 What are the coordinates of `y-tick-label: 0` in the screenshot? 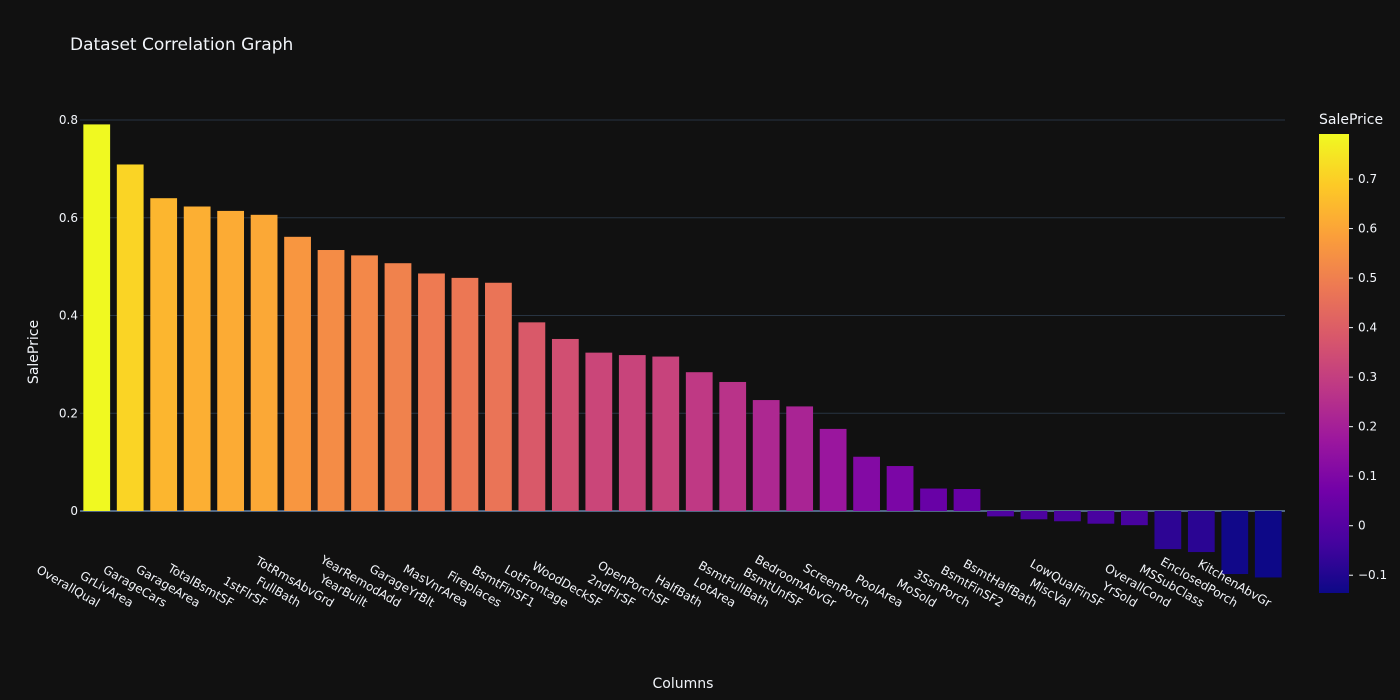 It's located at (74, 511).